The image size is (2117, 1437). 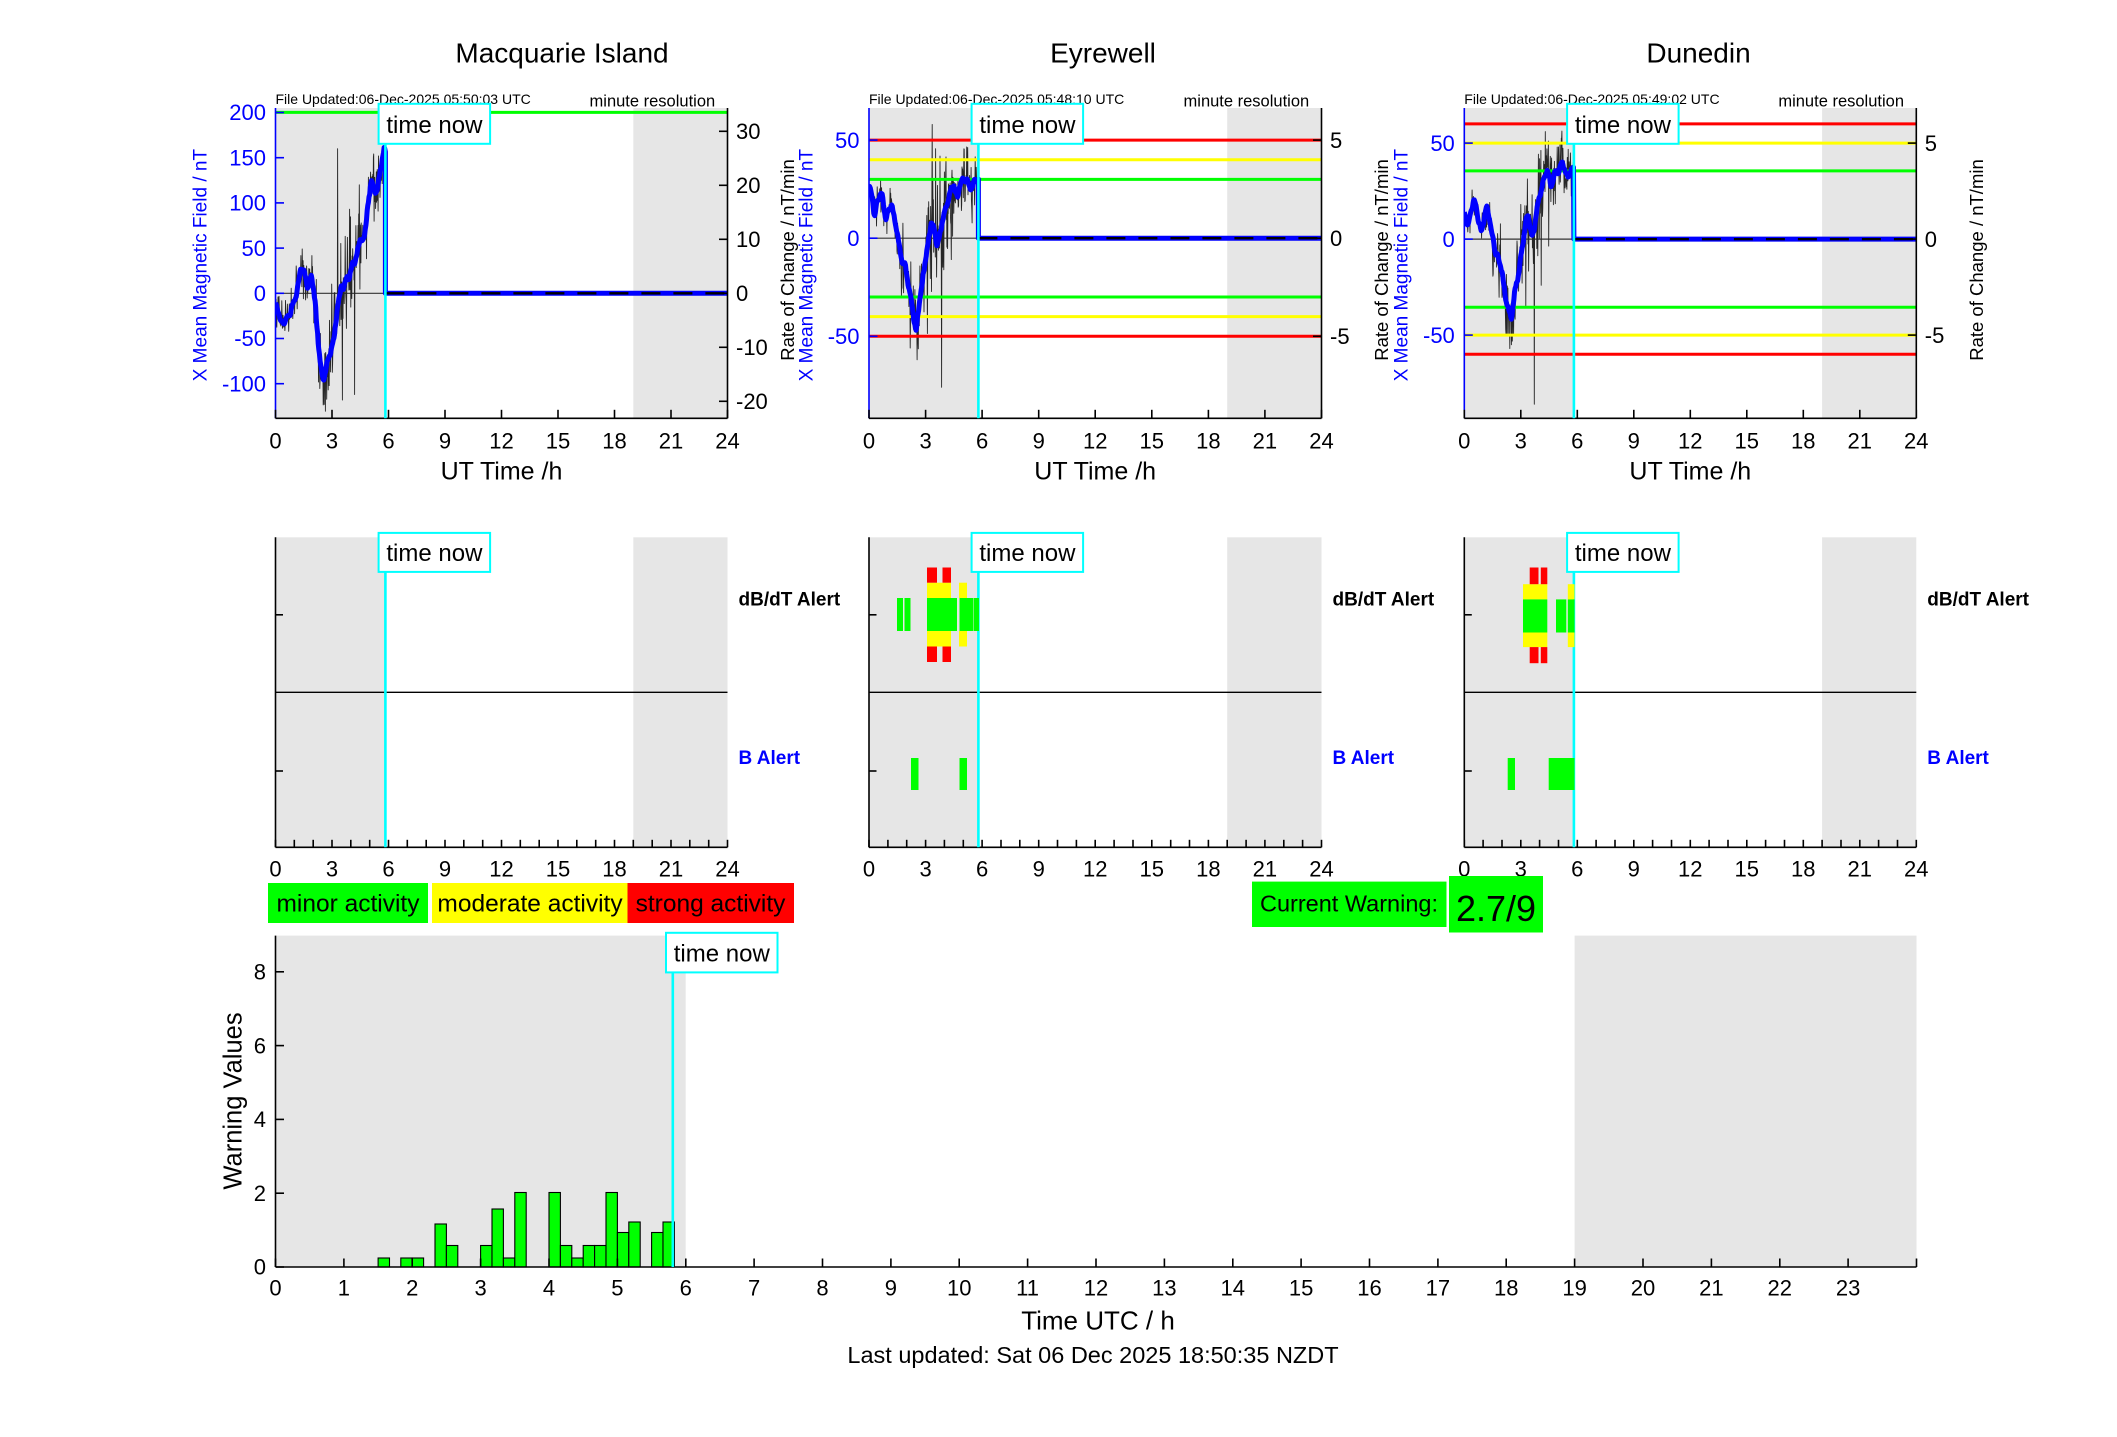 What do you see at coordinates (752, 347) in the screenshot?
I see `svg-text: -10` at bounding box center [752, 347].